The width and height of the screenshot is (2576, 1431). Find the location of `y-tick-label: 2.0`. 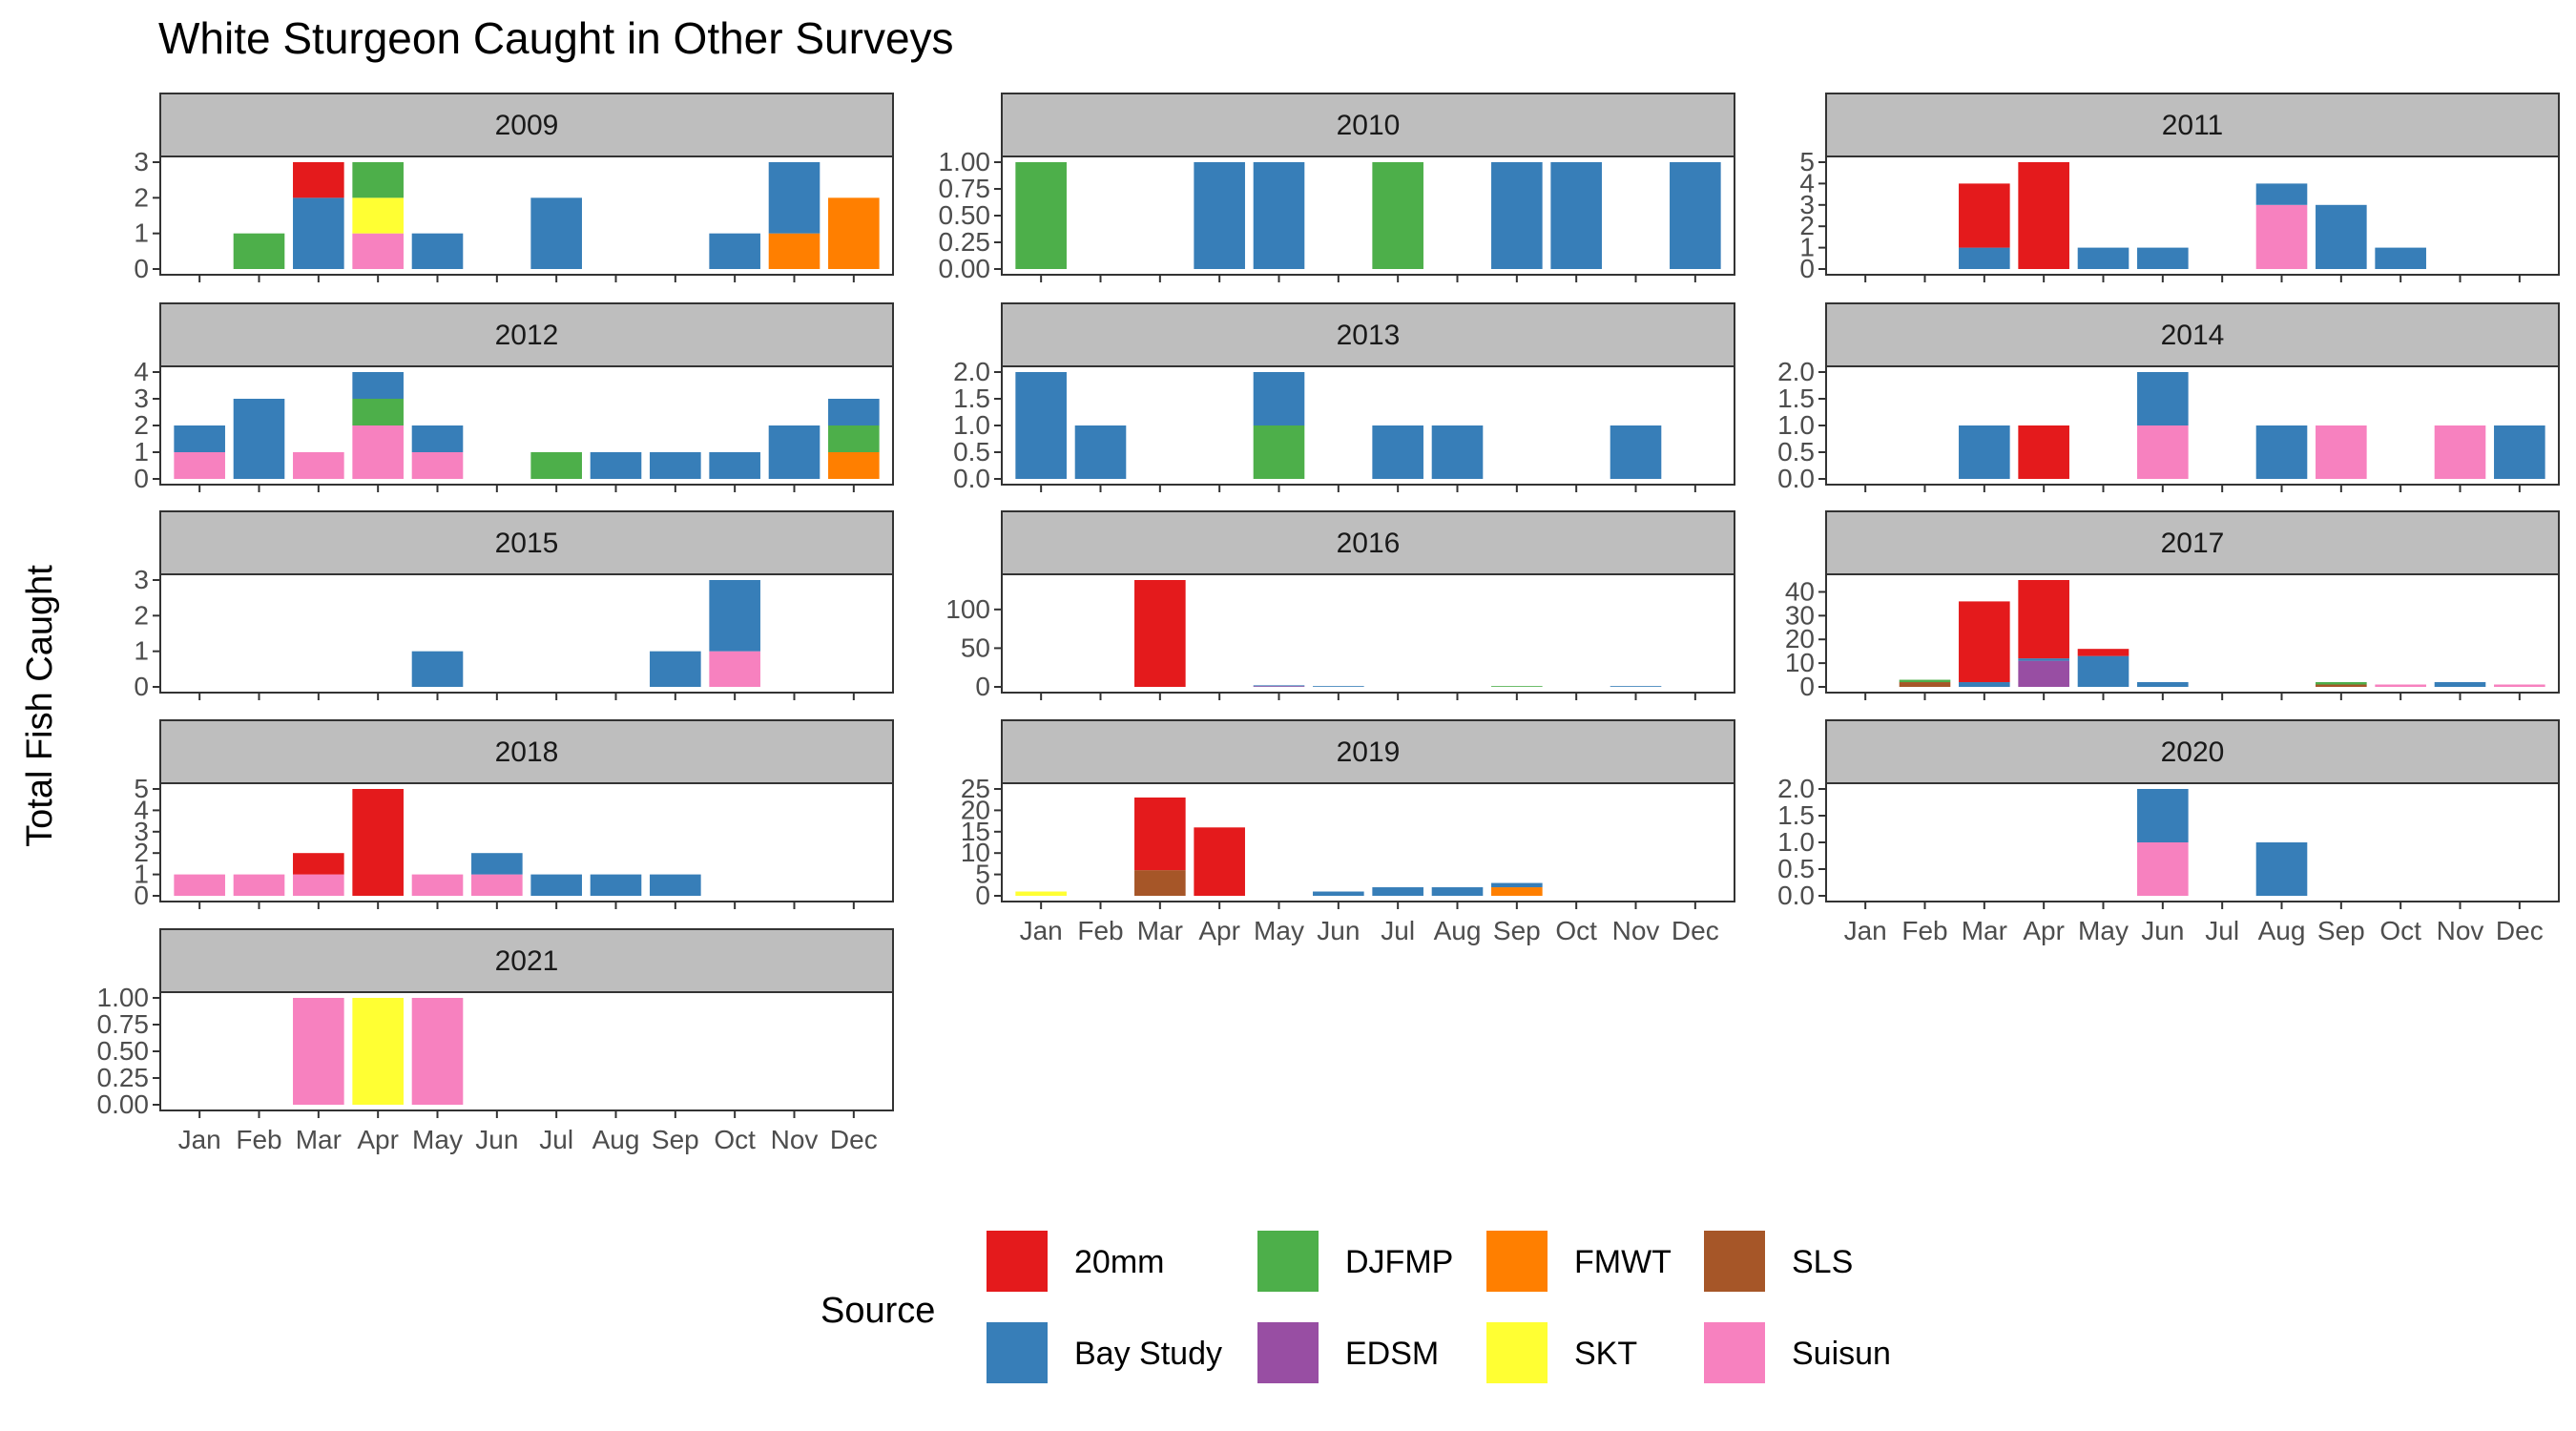

y-tick-label: 2.0 is located at coordinates (1796, 371).